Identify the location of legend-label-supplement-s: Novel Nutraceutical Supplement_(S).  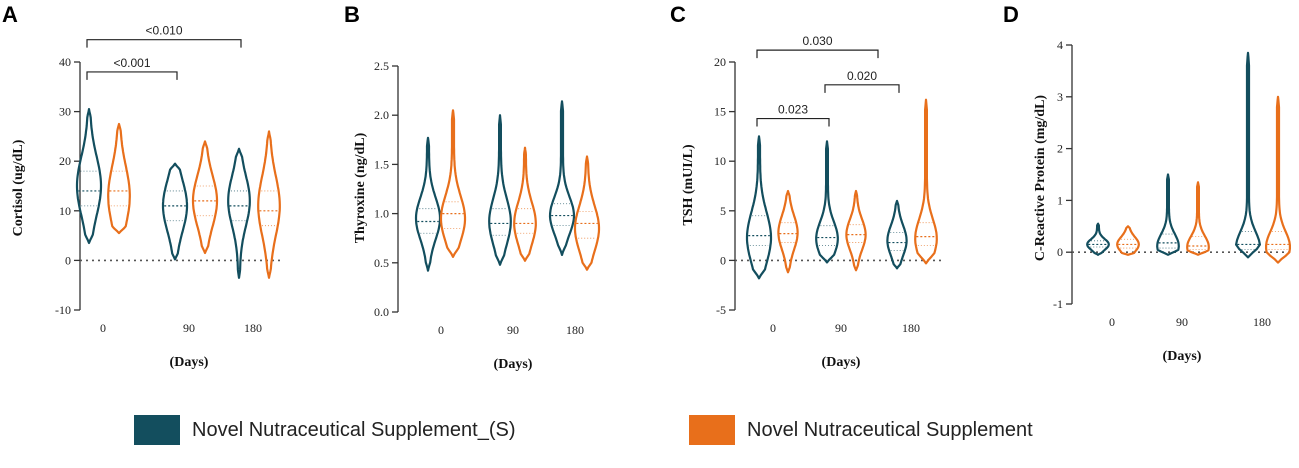
(354, 429).